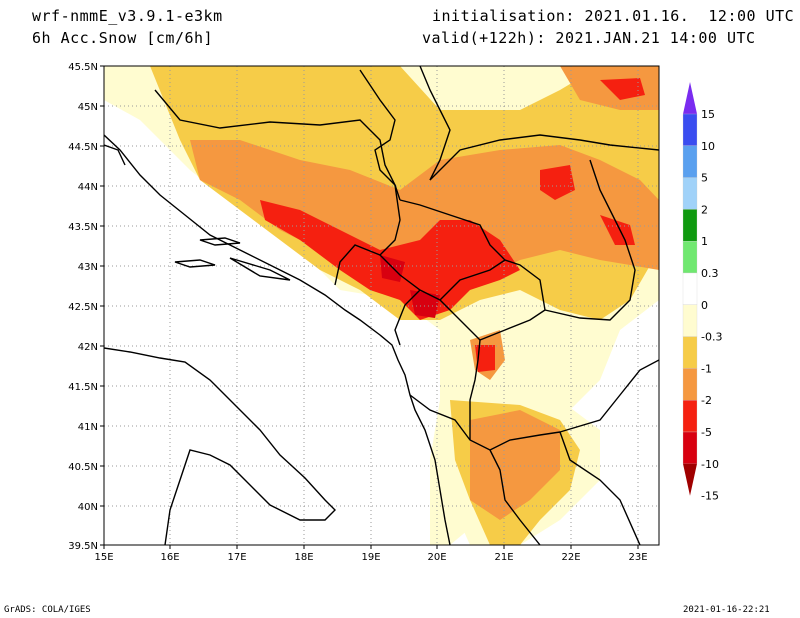 The width and height of the screenshot is (800, 618). What do you see at coordinates (690, 479) in the screenshot?
I see `colorbar-arrow-bottom` at bounding box center [690, 479].